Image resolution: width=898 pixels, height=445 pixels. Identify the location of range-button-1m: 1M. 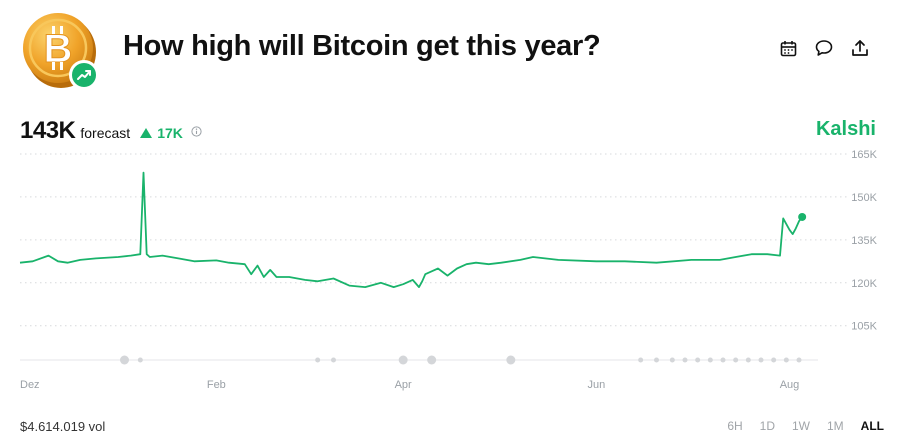
(835, 426).